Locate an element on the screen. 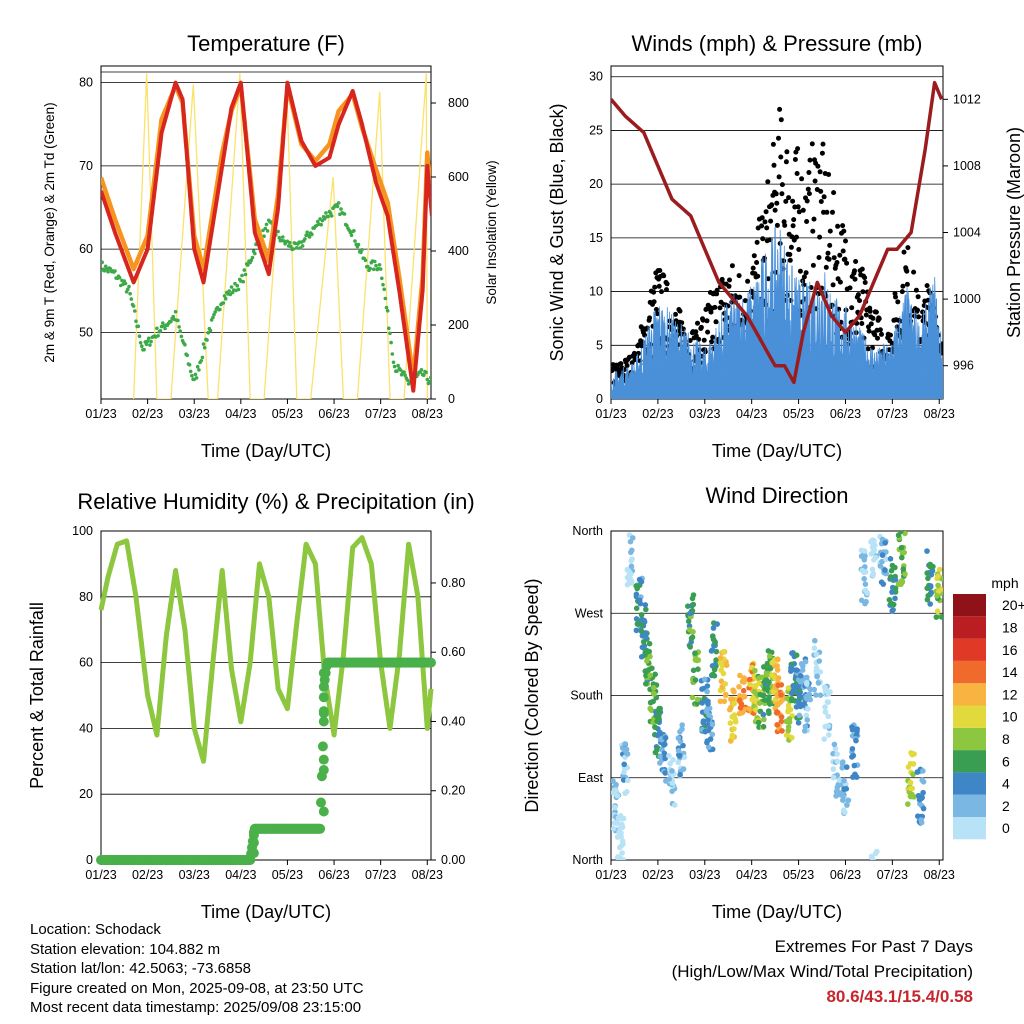  humidity-plot is located at coordinates (266, 700).